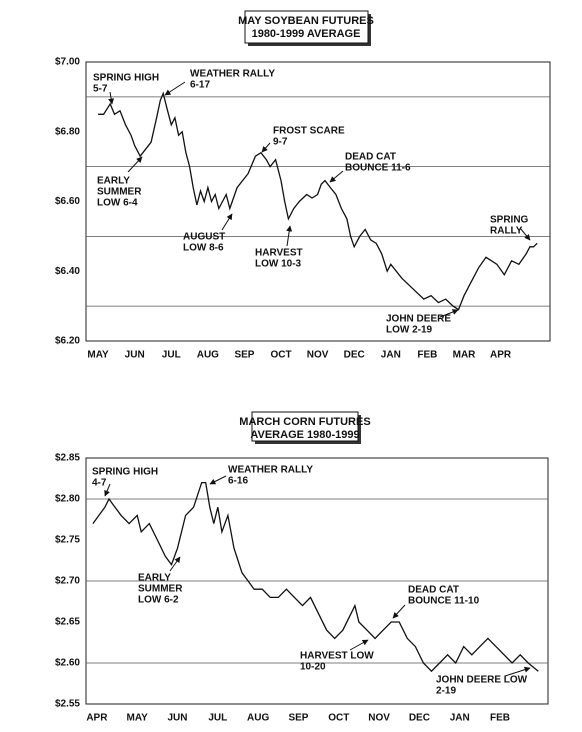  I want to click on annotation: RALLY, so click(506, 231).